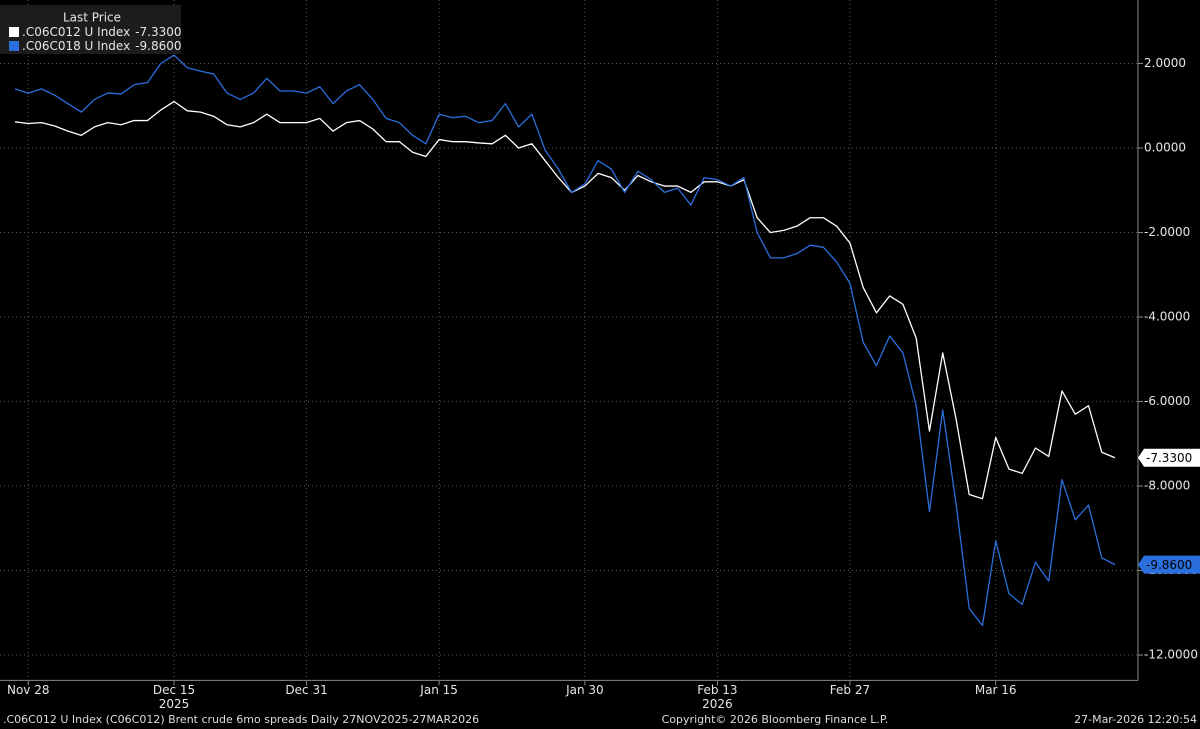 The height and width of the screenshot is (729, 1200). I want to click on x-tick-label: Feb 13, so click(717, 690).